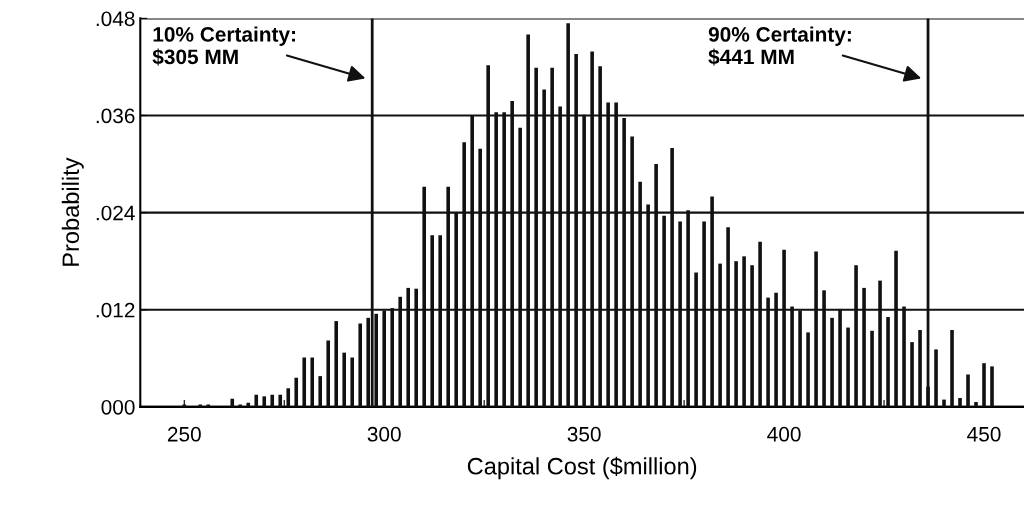 Image resolution: width=1024 pixels, height=525 pixels. I want to click on x-tick-label: 400, so click(784, 434).